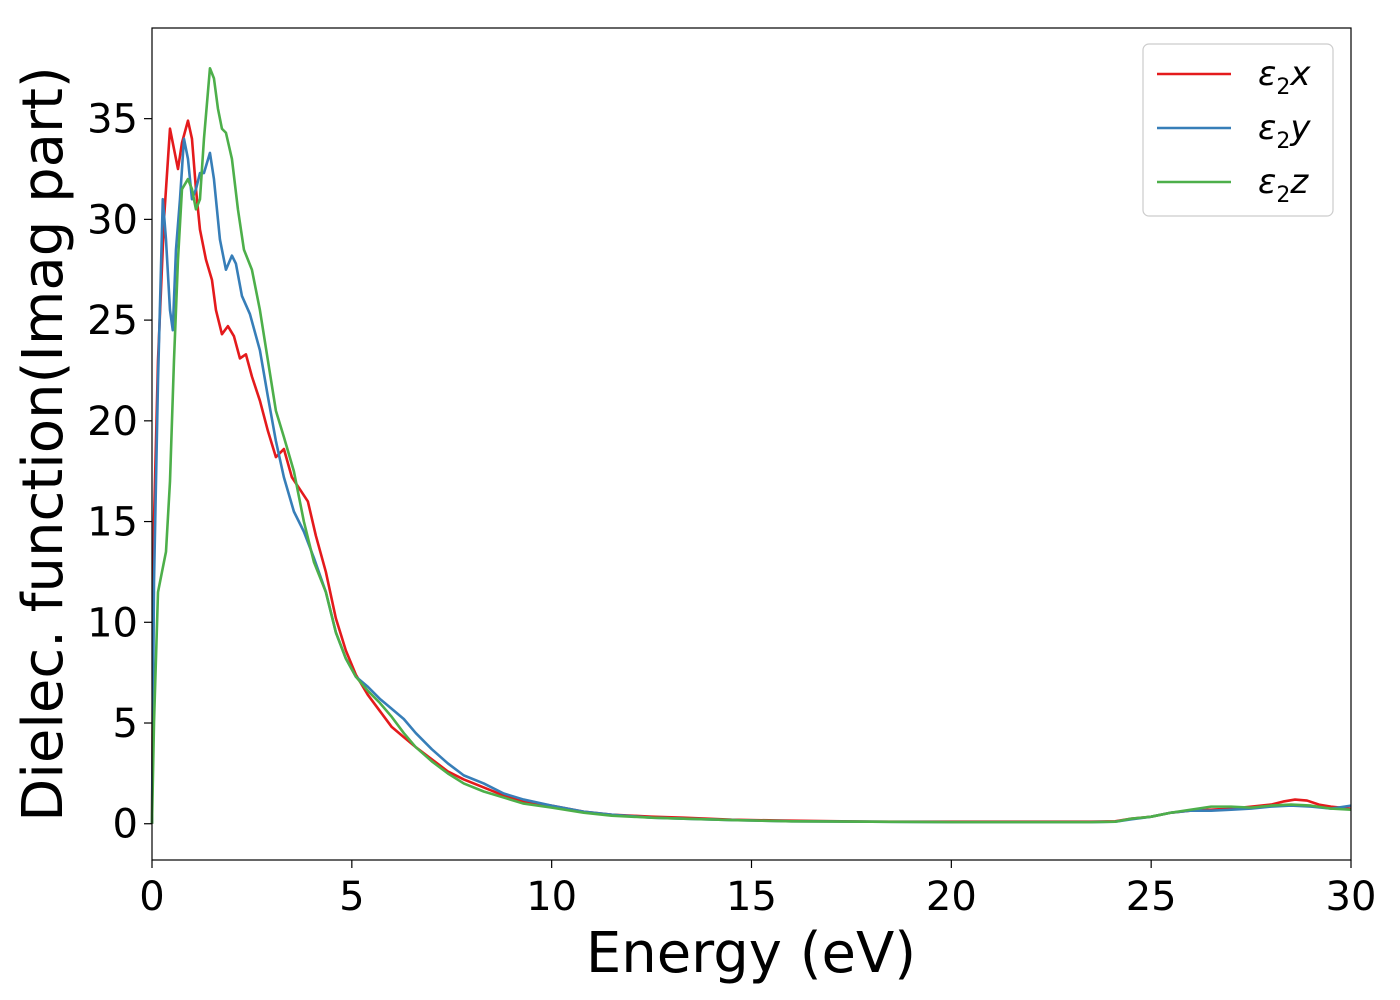 Image resolution: width=1400 pixels, height=1000 pixels. What do you see at coordinates (112, 422) in the screenshot?
I see `y-tick-label: 20` at bounding box center [112, 422].